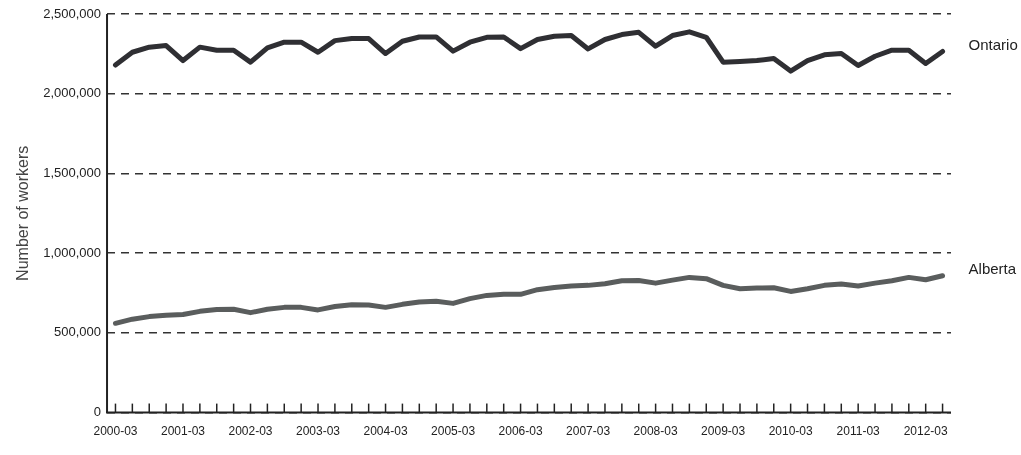 Image resolution: width=1021 pixels, height=455 pixels. Describe the element at coordinates (250, 431) in the screenshot. I see `x-tick-label: 2002-03` at that location.